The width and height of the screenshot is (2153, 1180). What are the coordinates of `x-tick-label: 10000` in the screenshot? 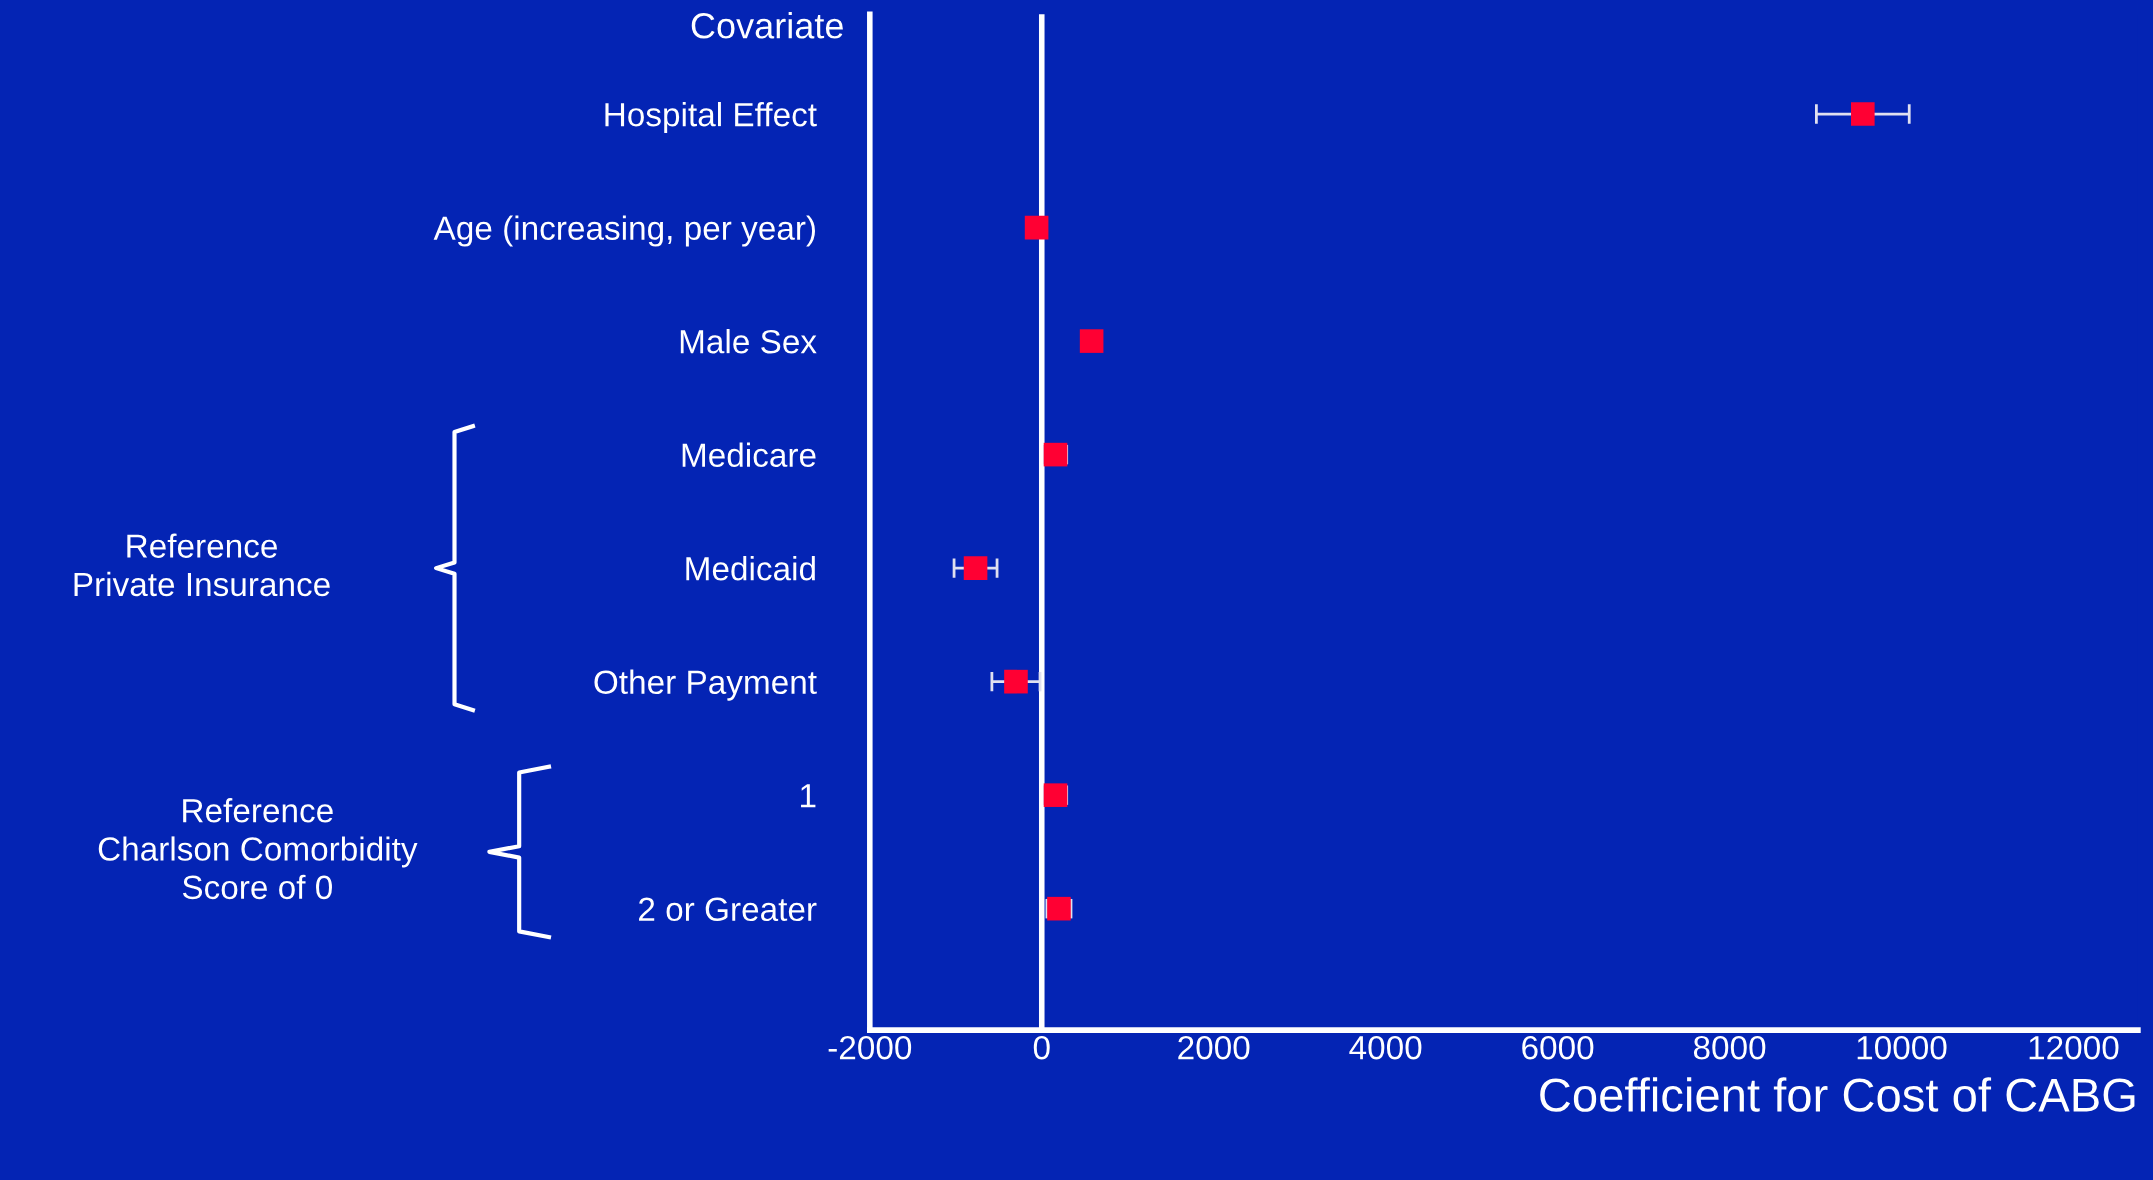 It's located at (1902, 1047).